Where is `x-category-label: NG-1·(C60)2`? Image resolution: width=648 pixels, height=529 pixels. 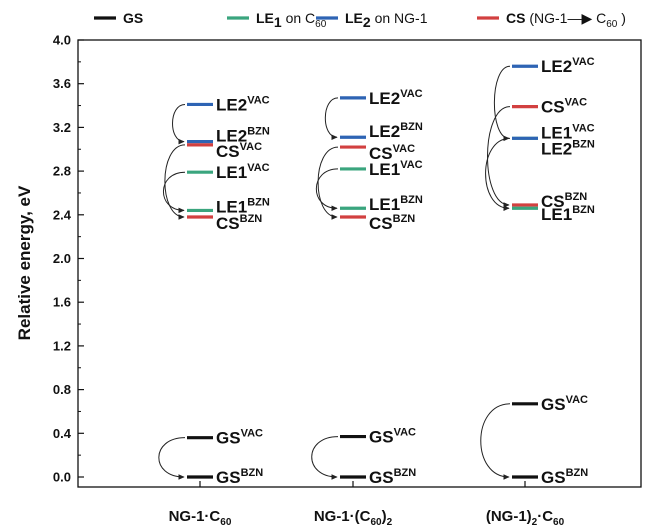
x-category-label: NG-1·(C60)2 is located at coordinates (353, 518).